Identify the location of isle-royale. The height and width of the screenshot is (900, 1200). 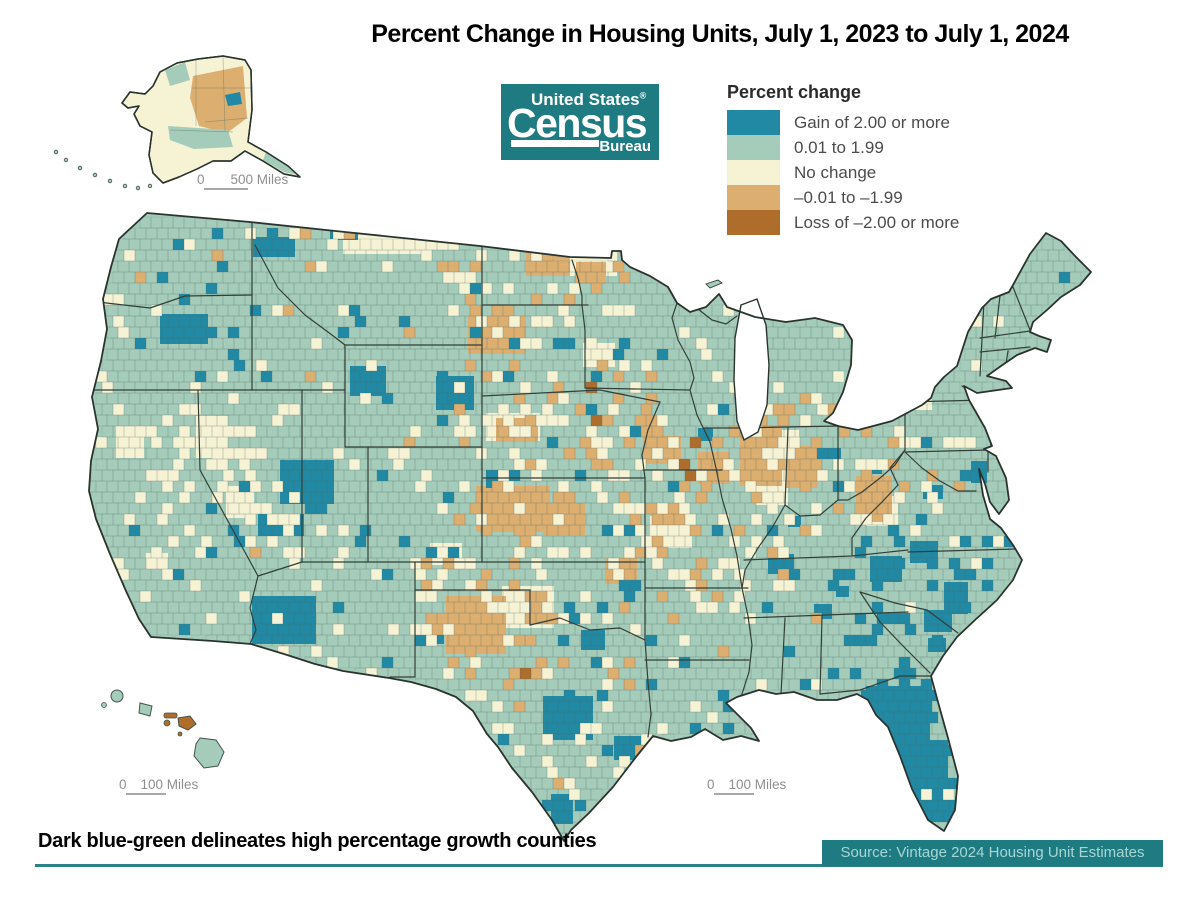
(714, 284).